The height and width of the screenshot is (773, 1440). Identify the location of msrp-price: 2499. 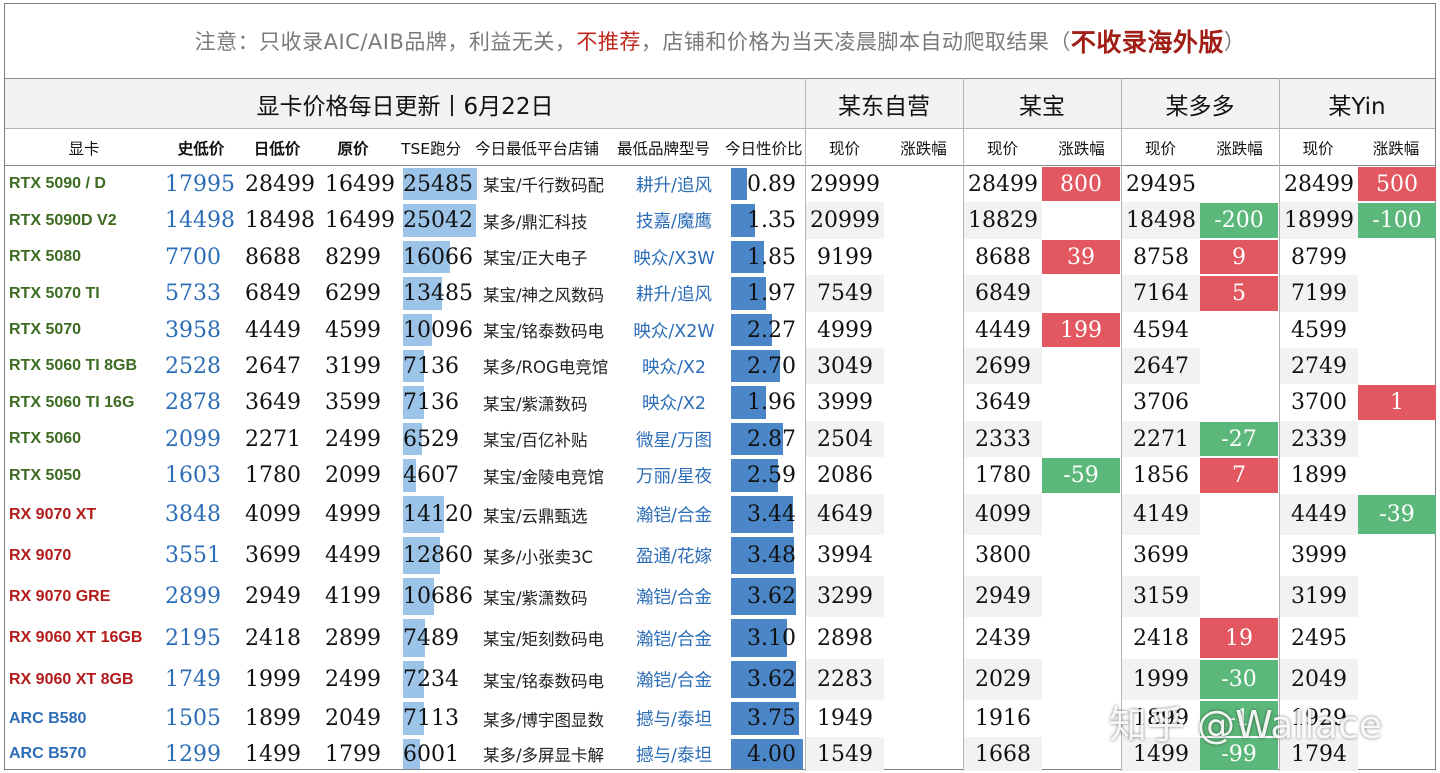
(353, 439).